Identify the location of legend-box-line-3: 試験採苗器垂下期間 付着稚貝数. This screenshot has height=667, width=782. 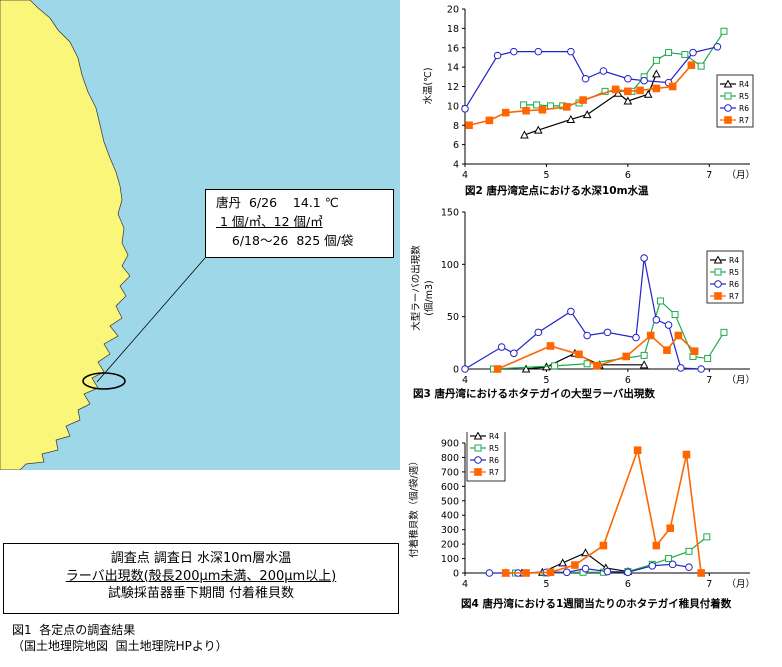
(201, 593).